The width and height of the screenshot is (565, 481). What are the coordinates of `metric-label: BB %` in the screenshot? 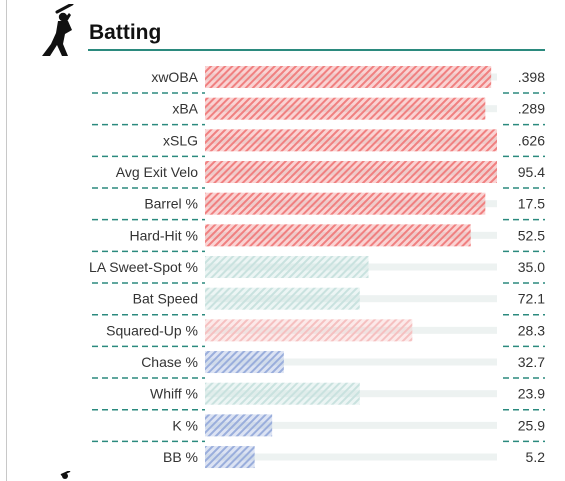 It's located at (180, 457).